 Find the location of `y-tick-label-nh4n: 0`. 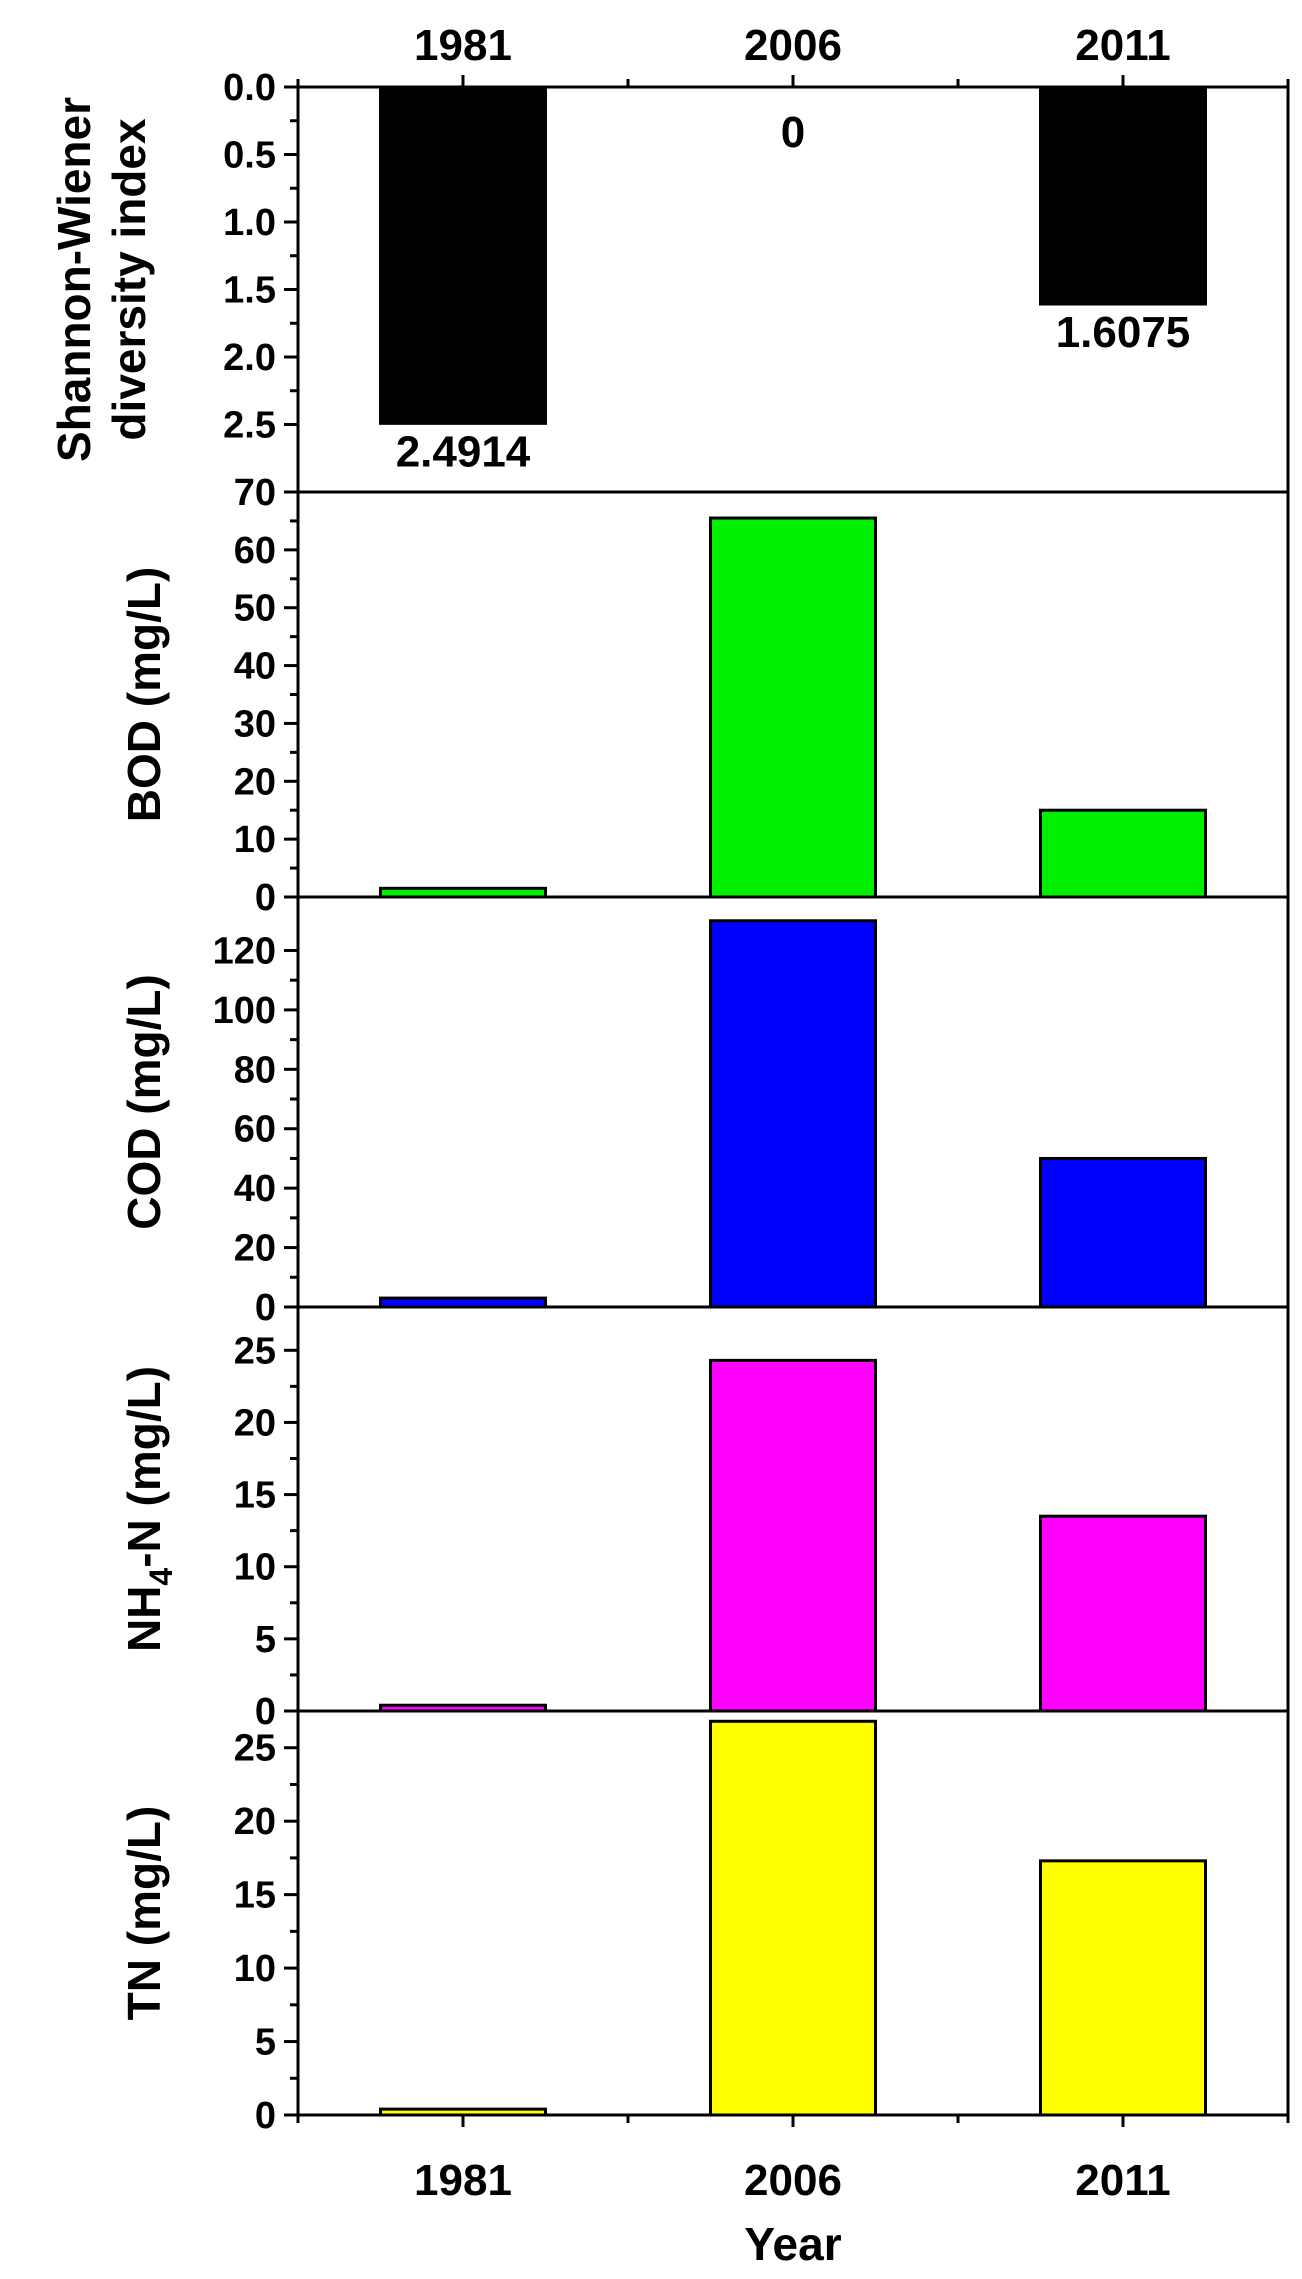

y-tick-label-nh4n: 0 is located at coordinates (265, 1712).